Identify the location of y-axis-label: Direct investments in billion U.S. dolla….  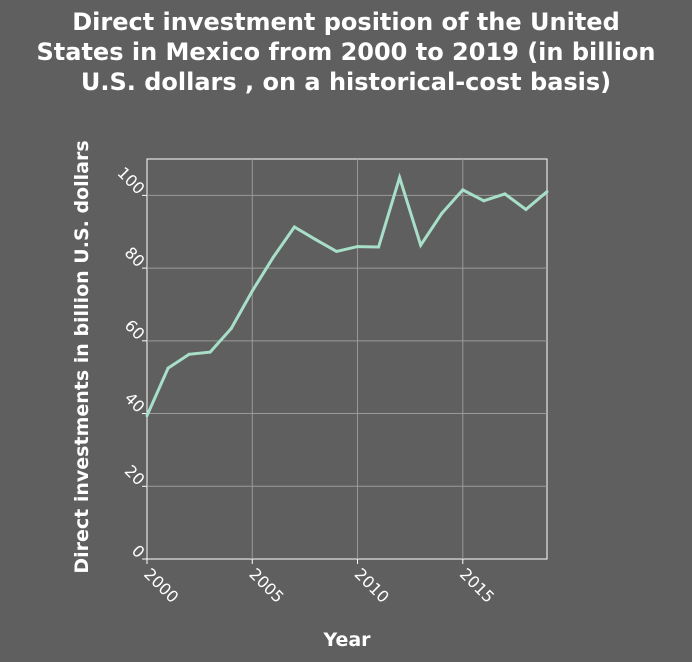
(82, 356).